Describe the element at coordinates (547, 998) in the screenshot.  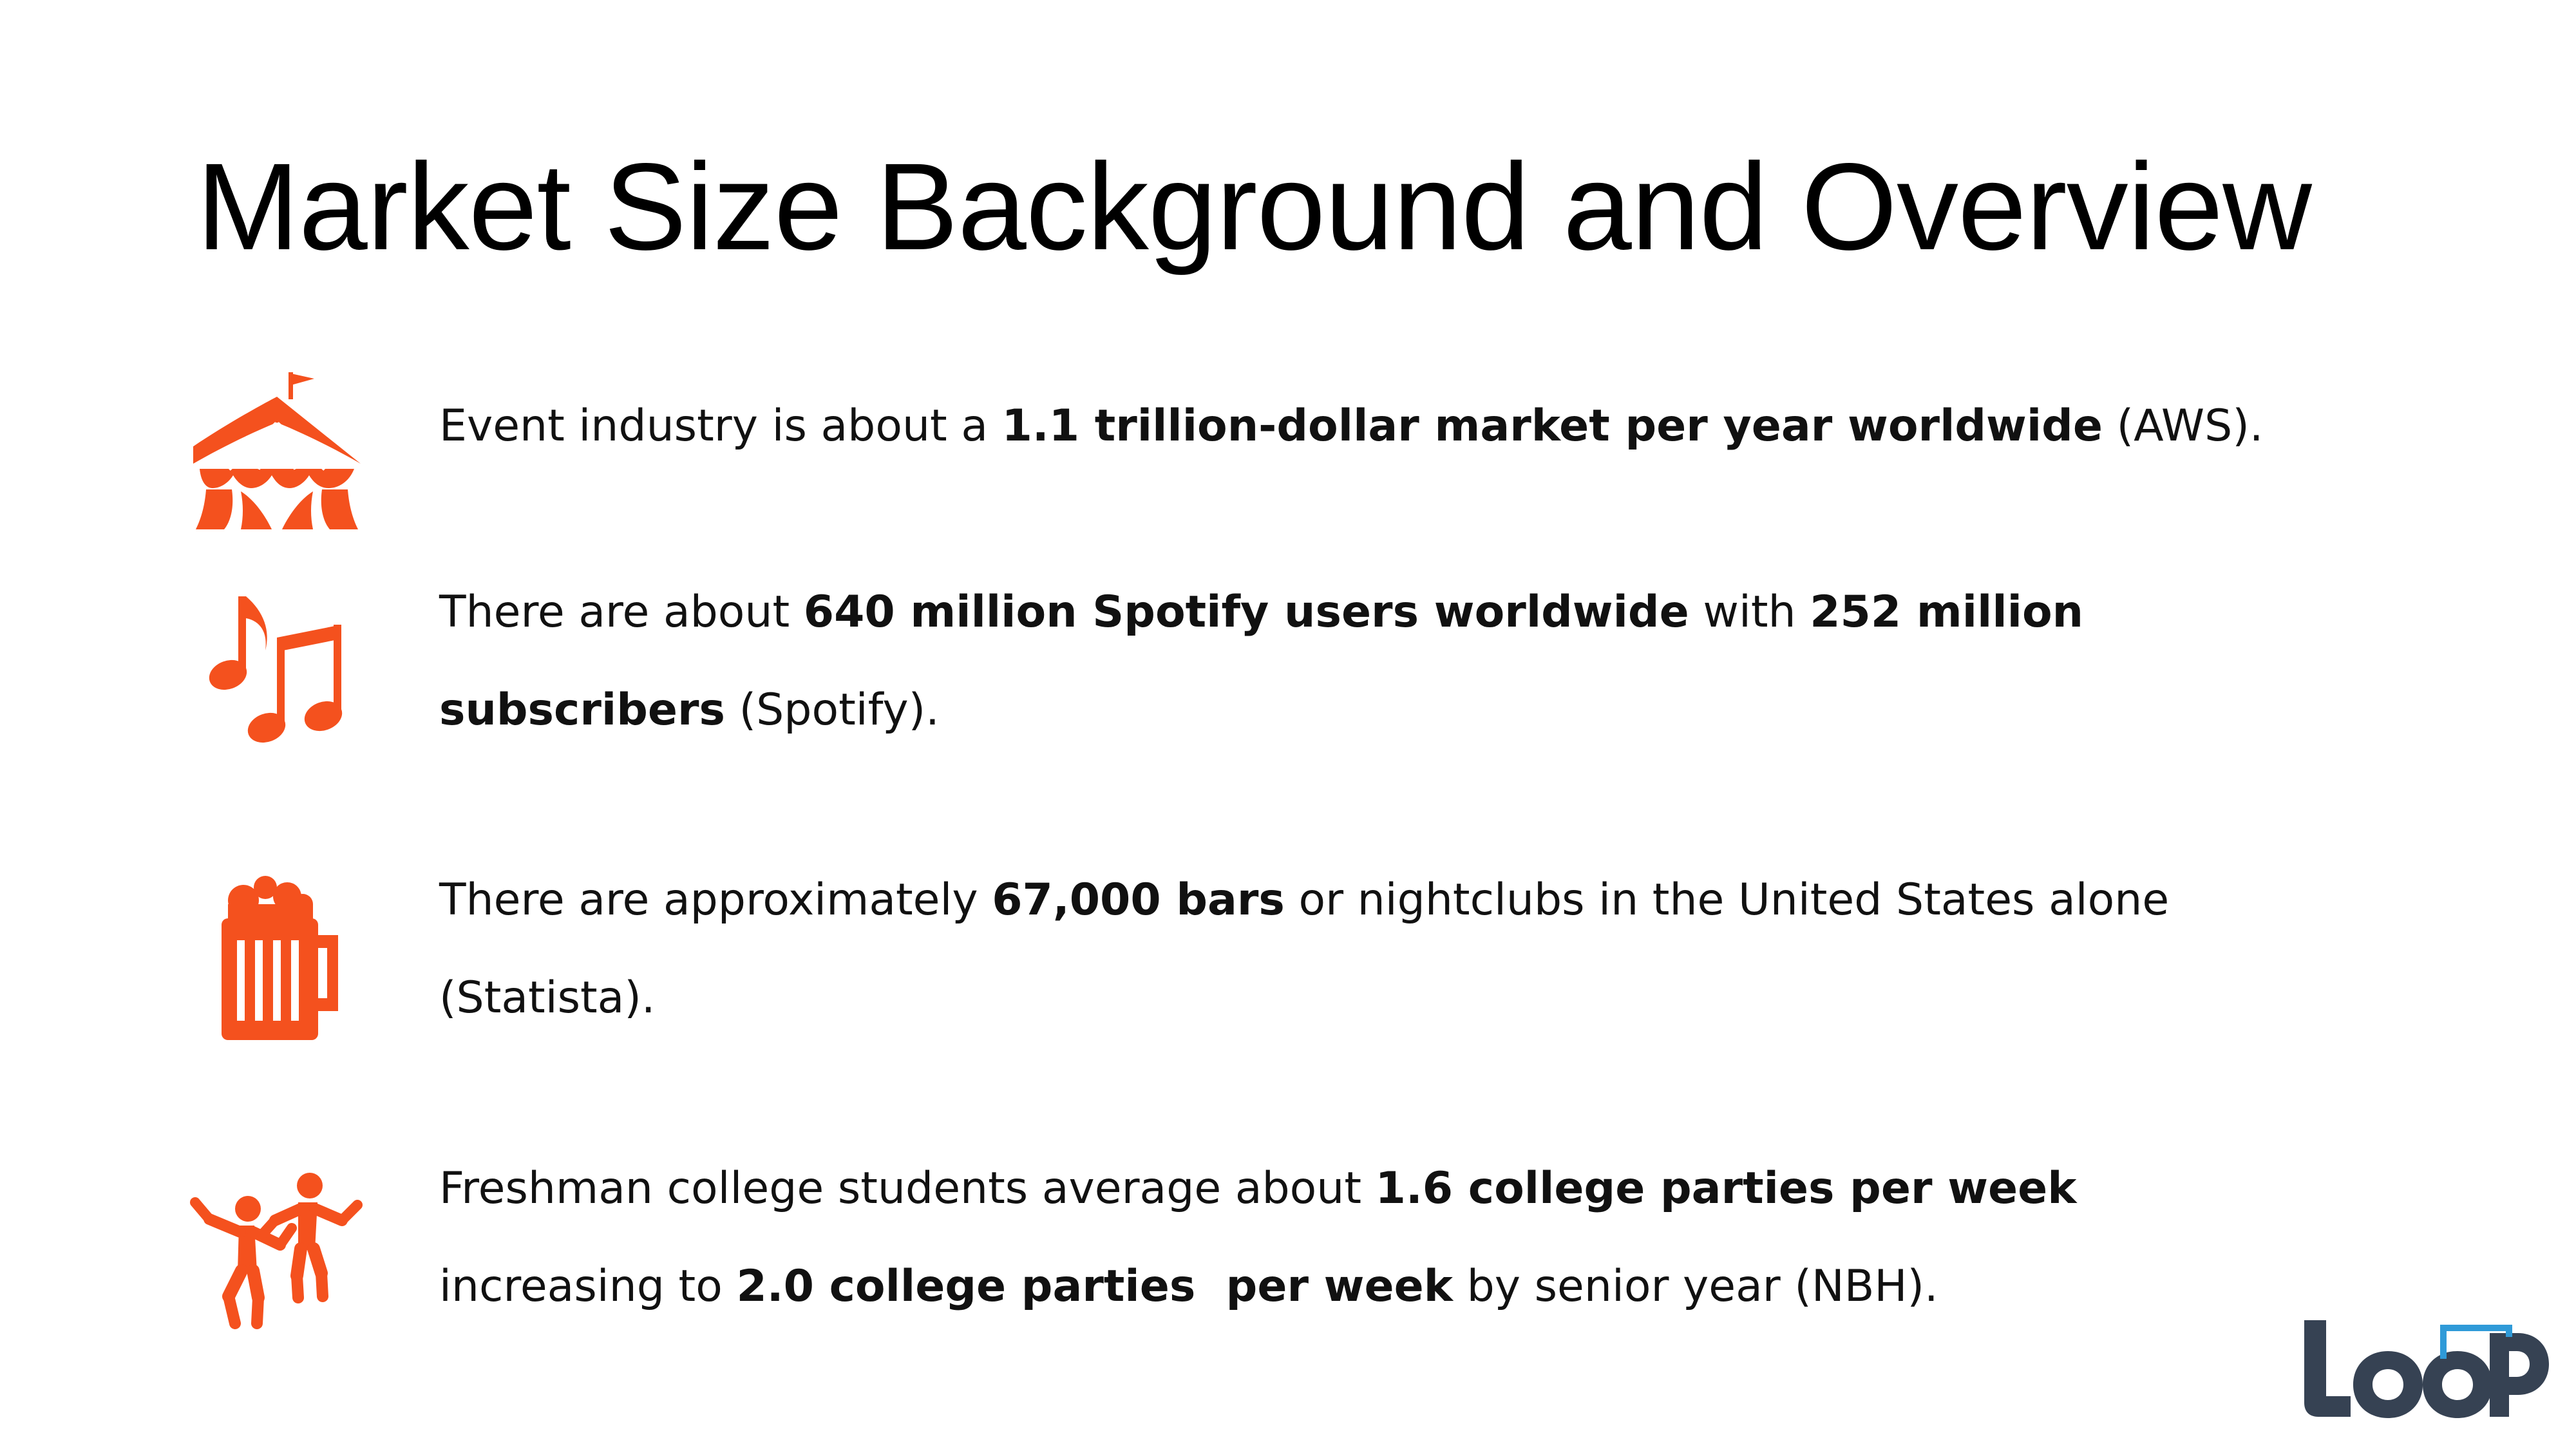
I see `bullet-3-line-2: (Statista).` at that location.